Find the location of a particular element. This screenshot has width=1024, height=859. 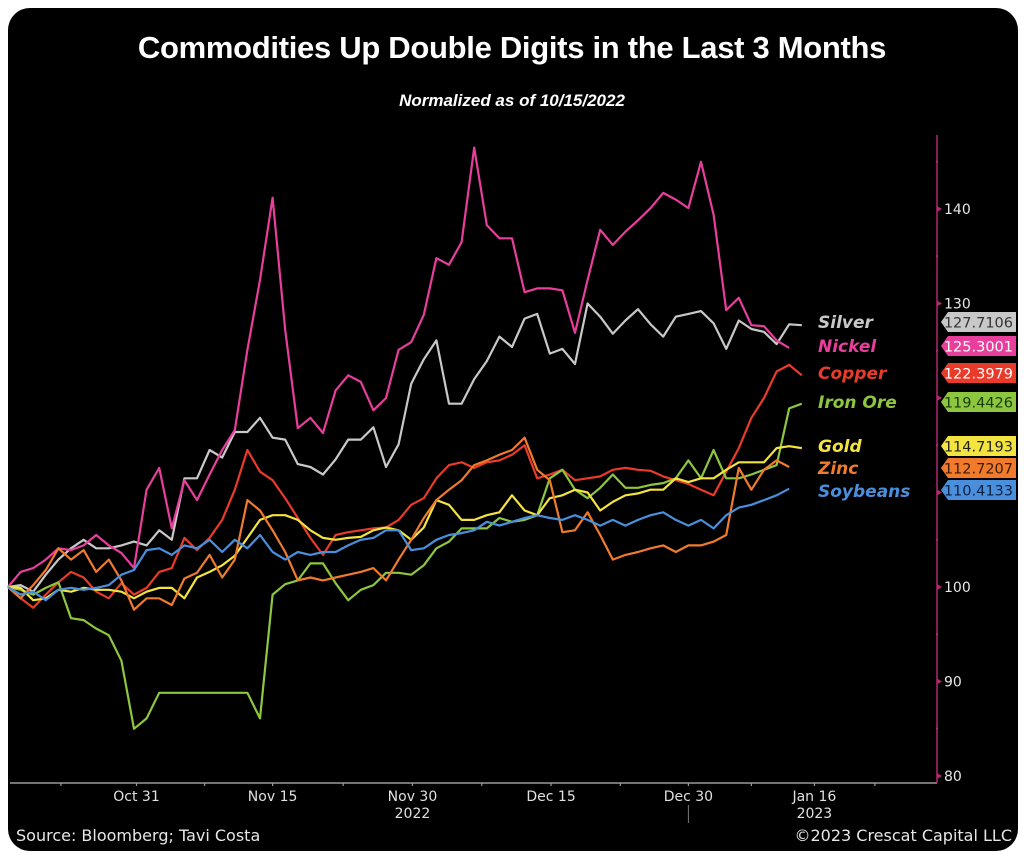

series-line-gold is located at coordinates (404, 523).